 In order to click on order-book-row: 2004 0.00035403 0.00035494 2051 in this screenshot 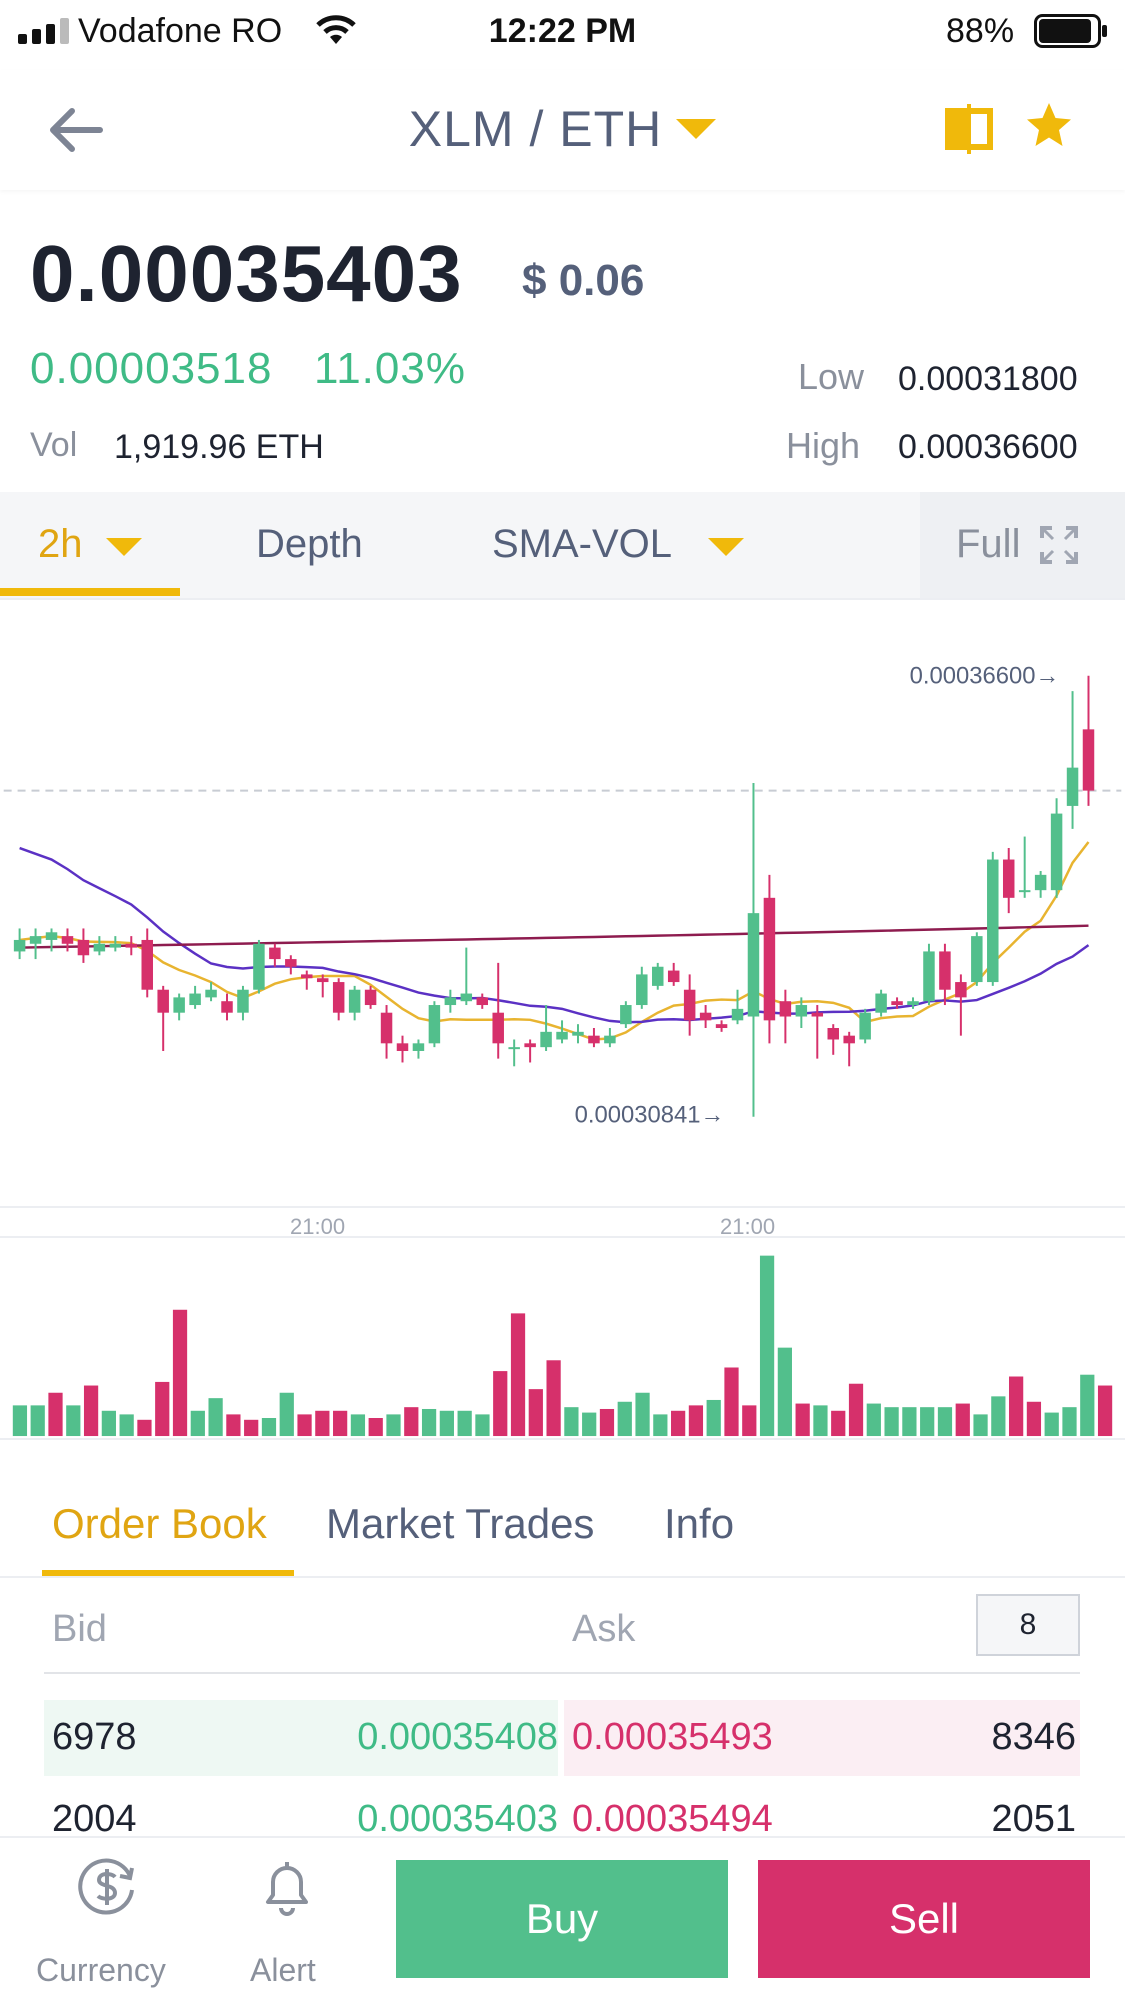, I will do `click(562, 1820)`.